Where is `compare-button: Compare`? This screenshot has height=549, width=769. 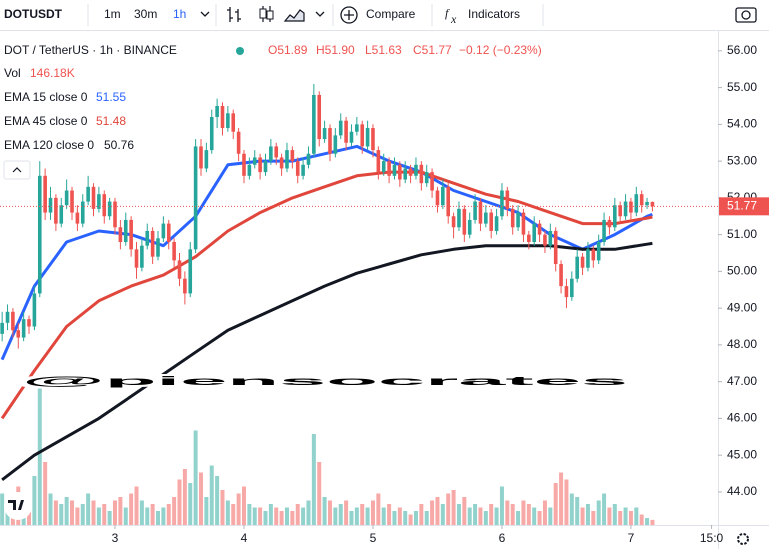 compare-button: Compare is located at coordinates (391, 14).